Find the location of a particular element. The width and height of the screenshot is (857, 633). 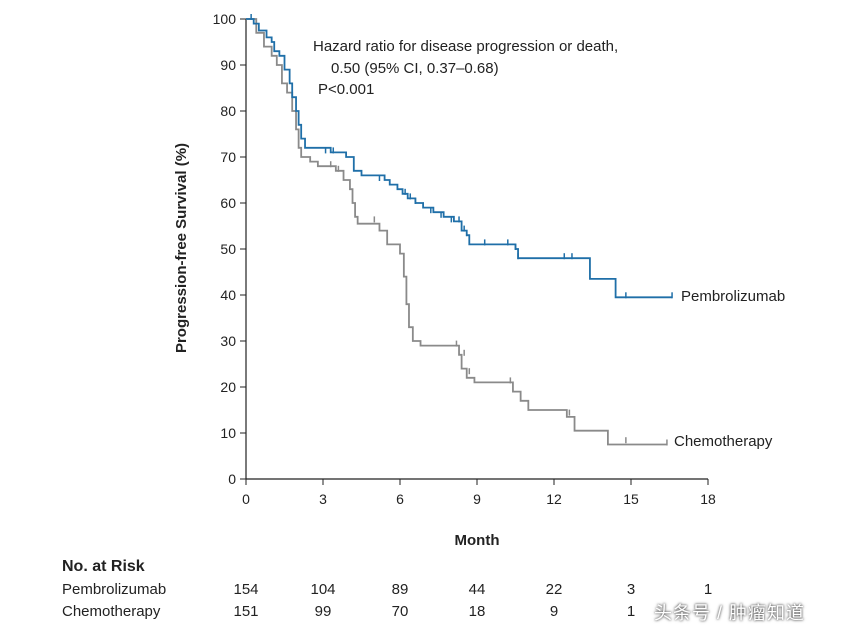

y-axis-title: Progression-free Survival (%) is located at coordinates (181, 248).